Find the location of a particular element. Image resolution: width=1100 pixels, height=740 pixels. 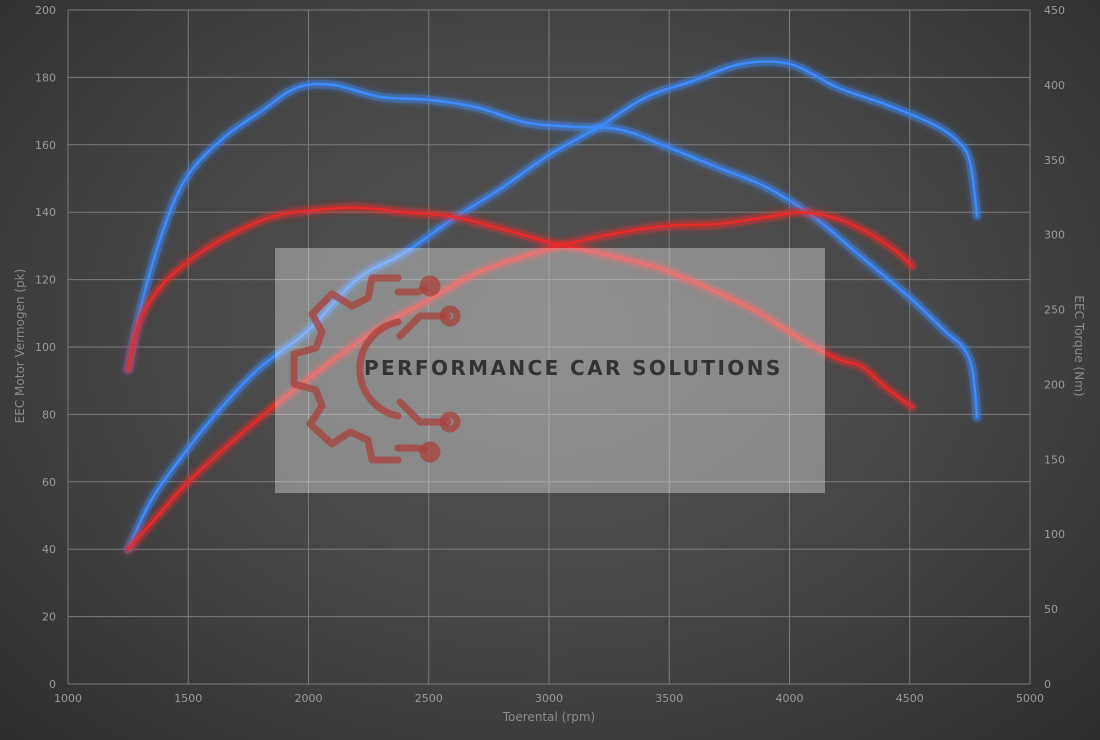

x-axis-ticks: 1000 1500 2000 2500 3000 3500 4000 4500 5000 is located at coordinates (549, 698).